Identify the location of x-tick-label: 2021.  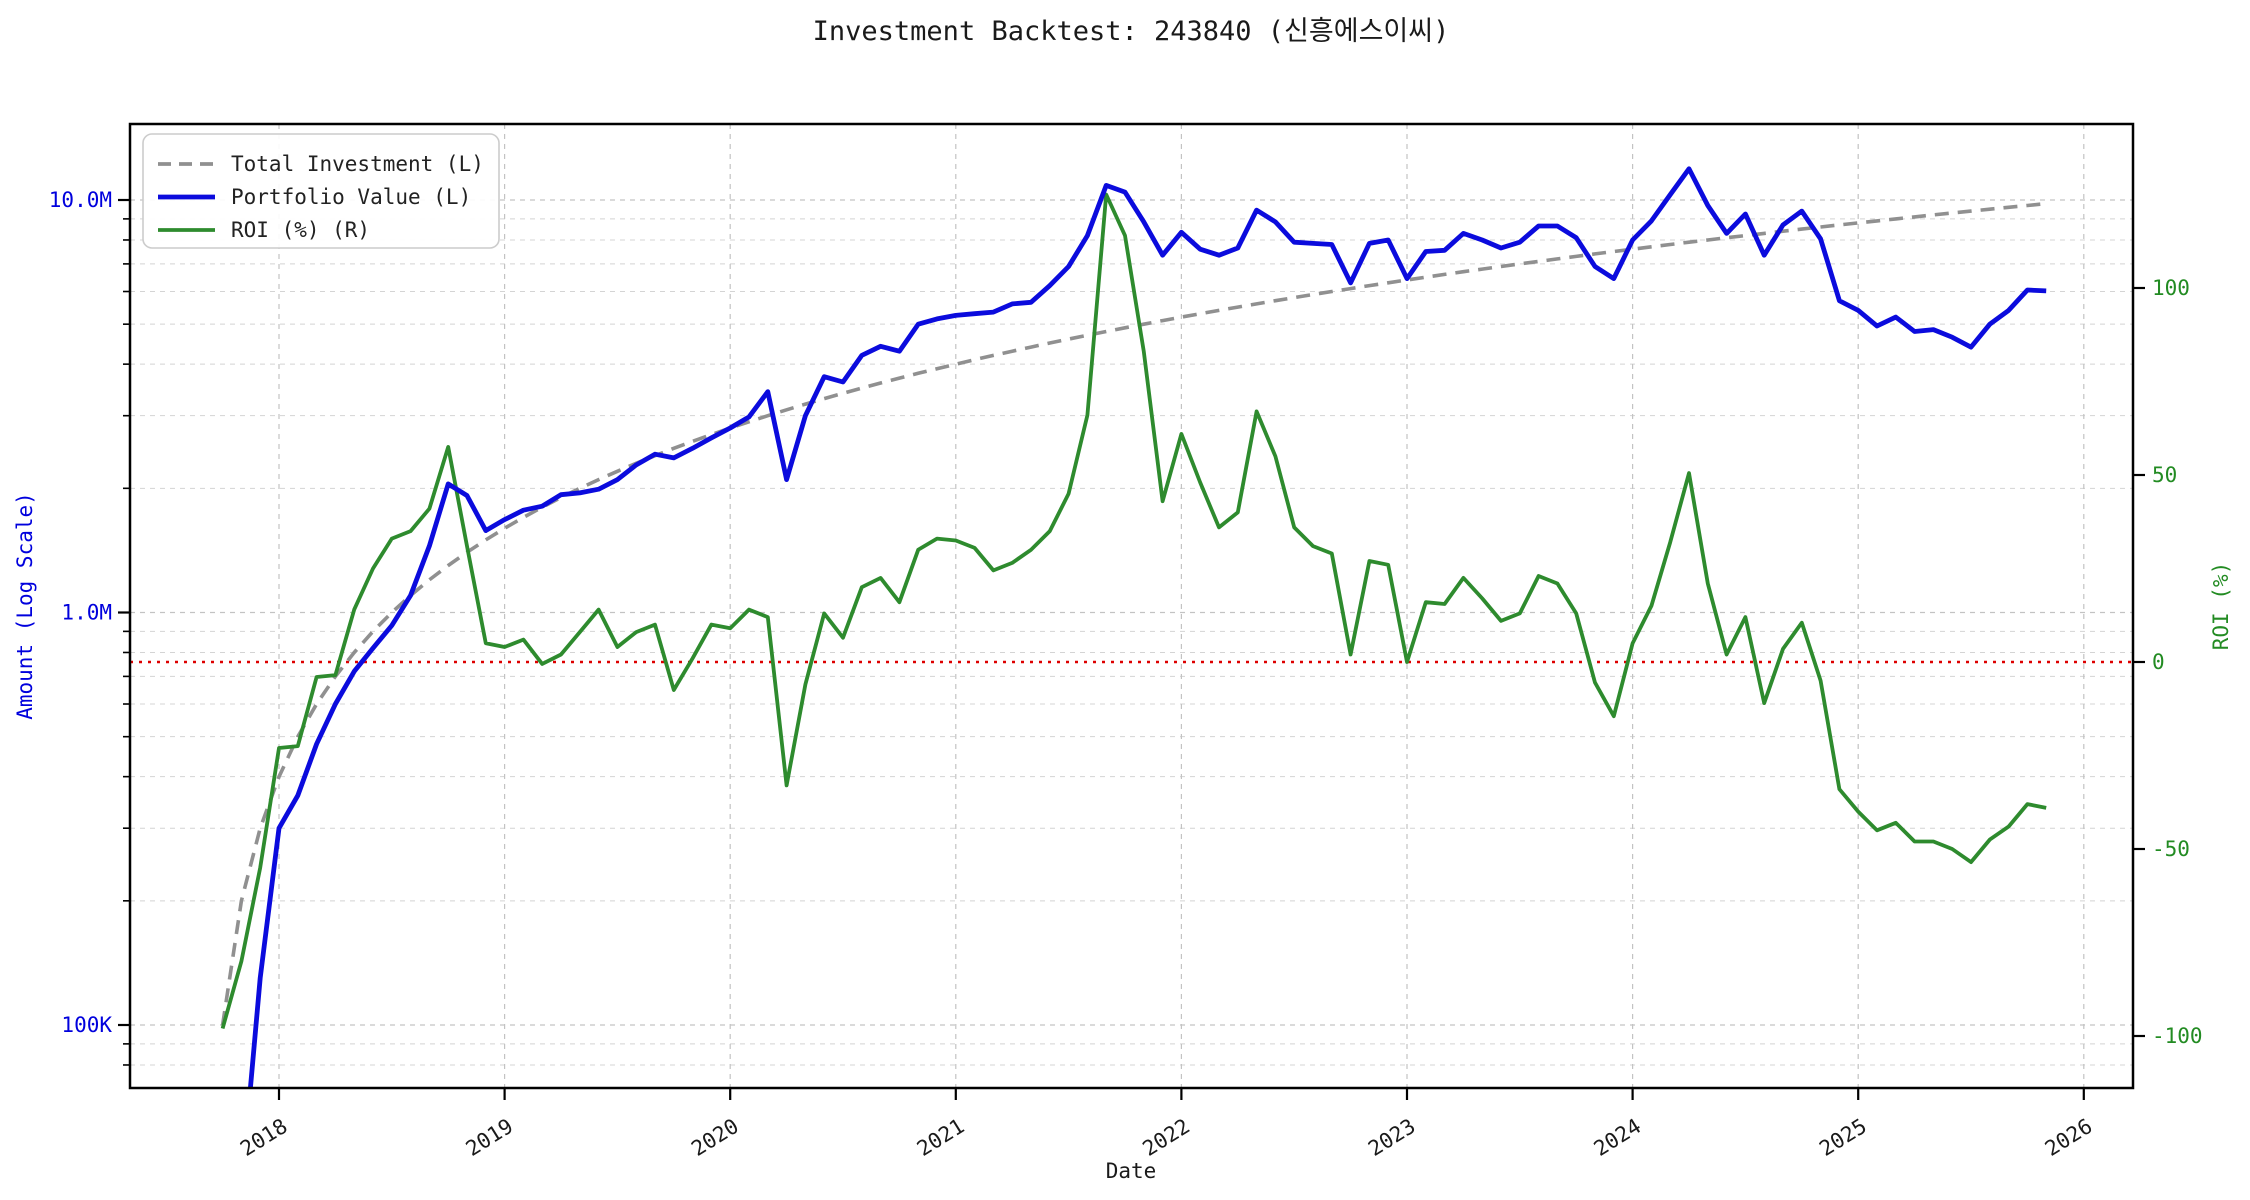
(941, 1137).